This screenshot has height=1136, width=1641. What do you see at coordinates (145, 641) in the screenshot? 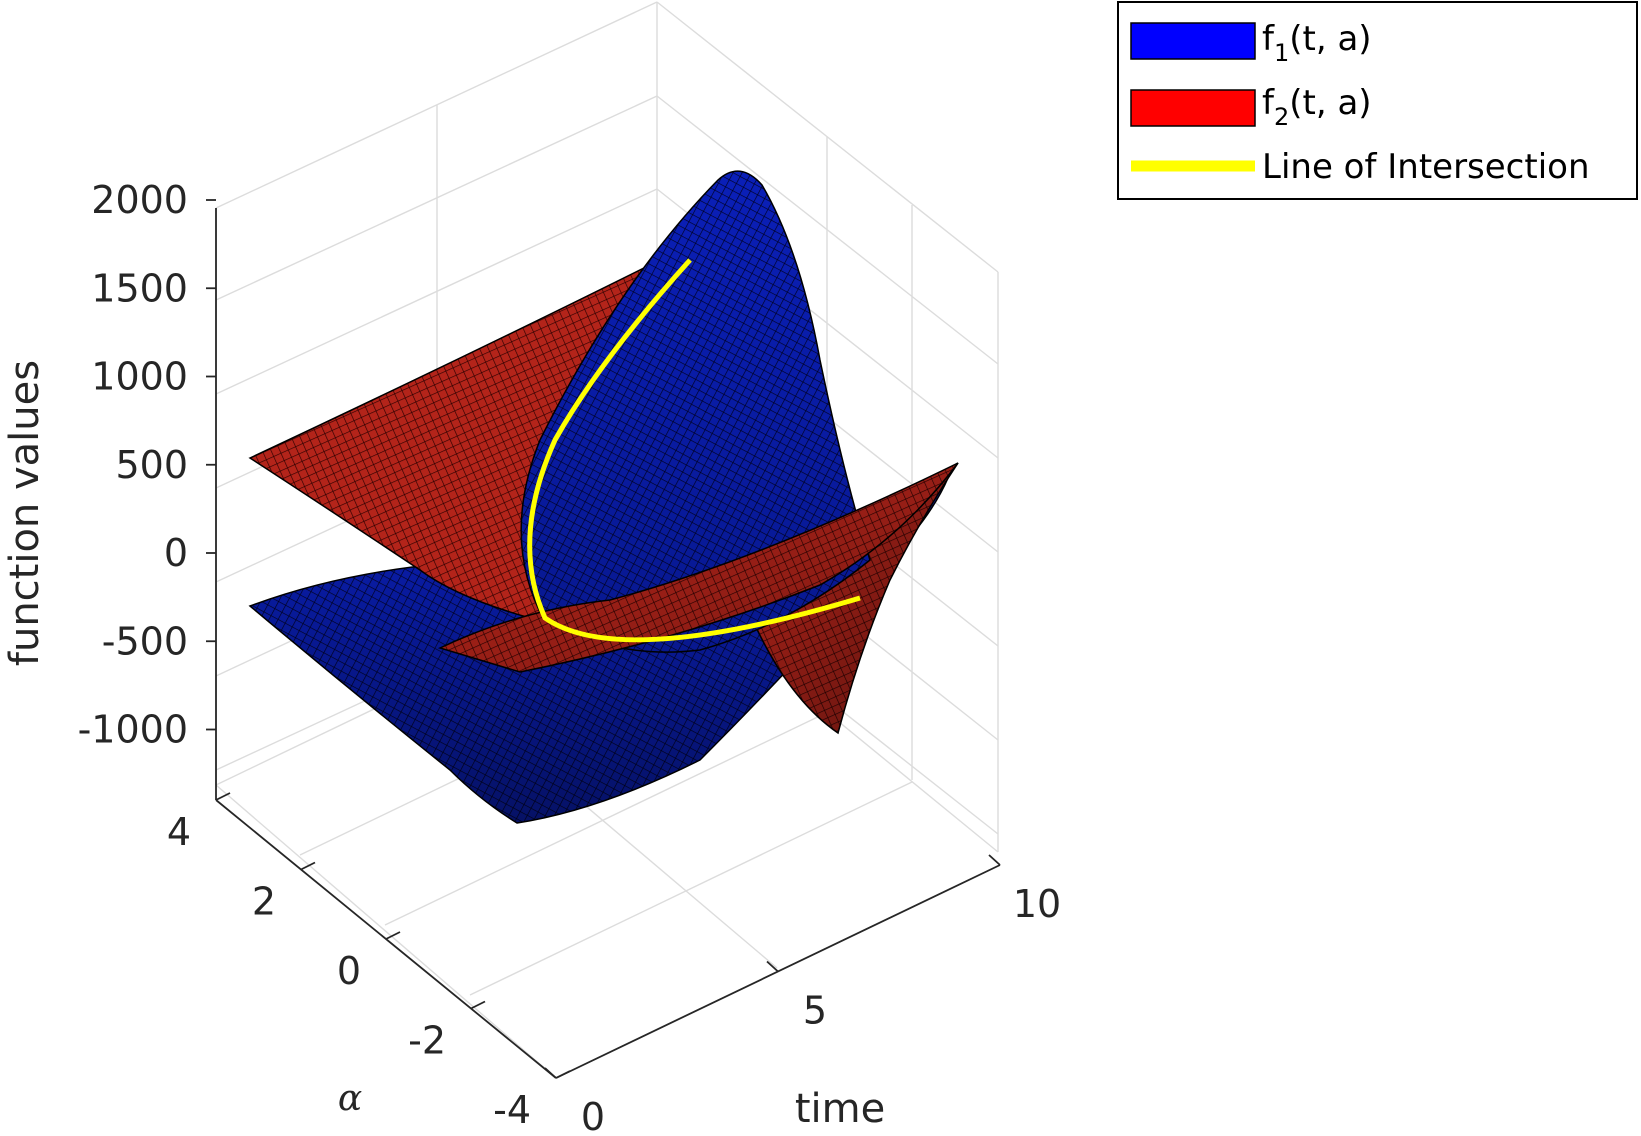
I see `z-tick-label-1: -500` at bounding box center [145, 641].